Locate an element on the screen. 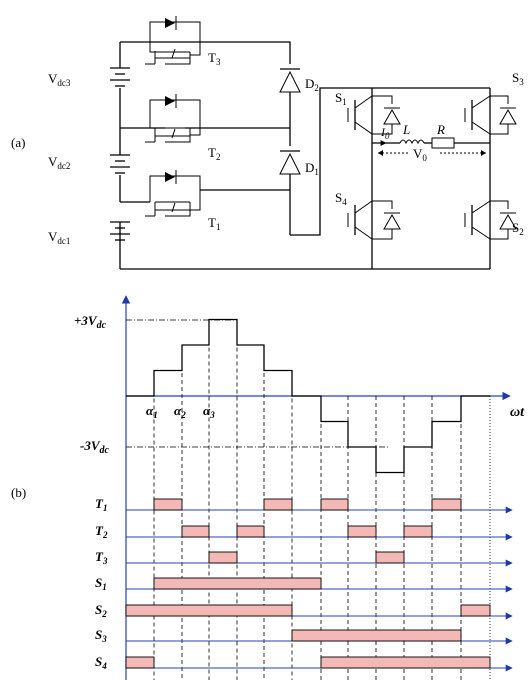 Image resolution: width=529 pixels, height=681 pixels. mosfet-t1: T1 is located at coordinates (217, 201).